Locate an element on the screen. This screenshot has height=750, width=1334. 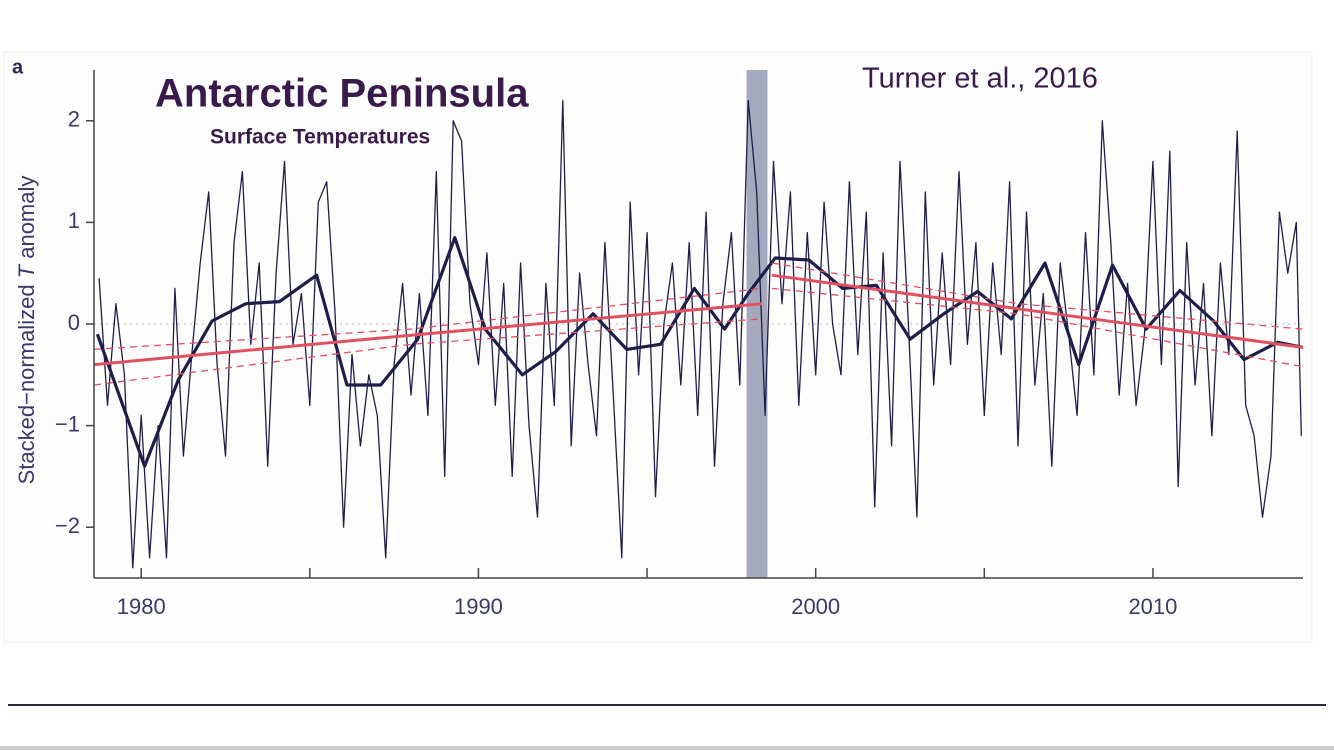
y-tick-label: 1 is located at coordinates (74, 220).